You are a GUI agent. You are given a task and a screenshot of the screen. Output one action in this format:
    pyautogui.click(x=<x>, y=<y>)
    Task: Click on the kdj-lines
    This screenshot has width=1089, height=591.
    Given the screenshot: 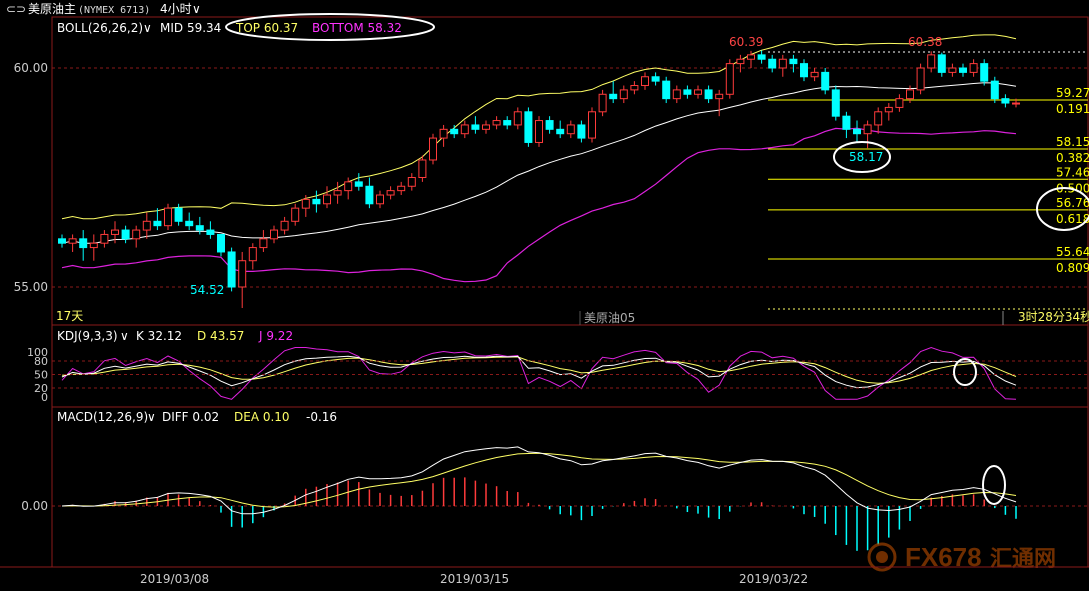 What is the action you would take?
    pyautogui.click(x=539, y=373)
    